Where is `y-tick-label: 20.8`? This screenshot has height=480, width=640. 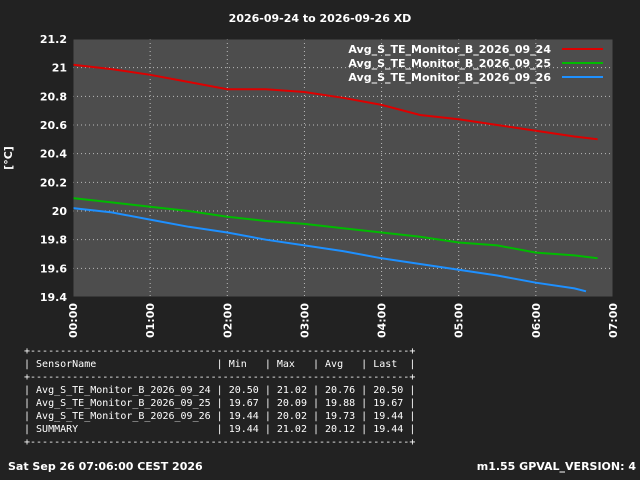 y-tick-label: 20.8 is located at coordinates (53, 96).